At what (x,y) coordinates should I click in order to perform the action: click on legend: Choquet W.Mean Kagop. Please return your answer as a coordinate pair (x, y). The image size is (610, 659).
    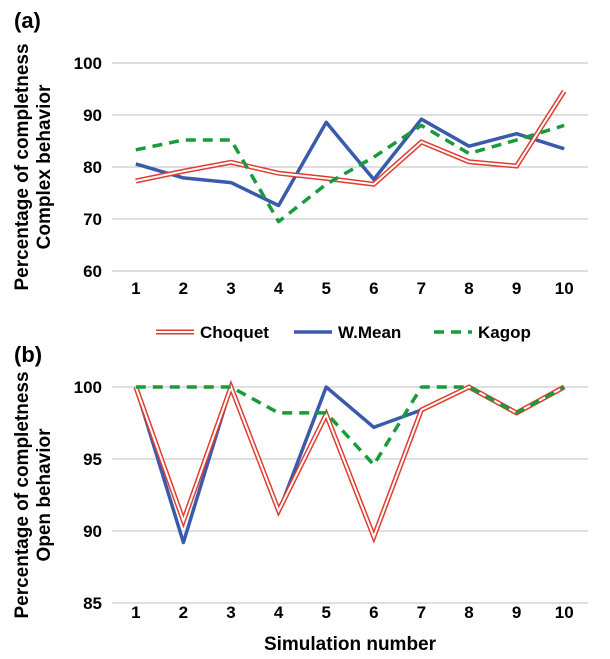
    Looking at the image, I should click on (343, 332).